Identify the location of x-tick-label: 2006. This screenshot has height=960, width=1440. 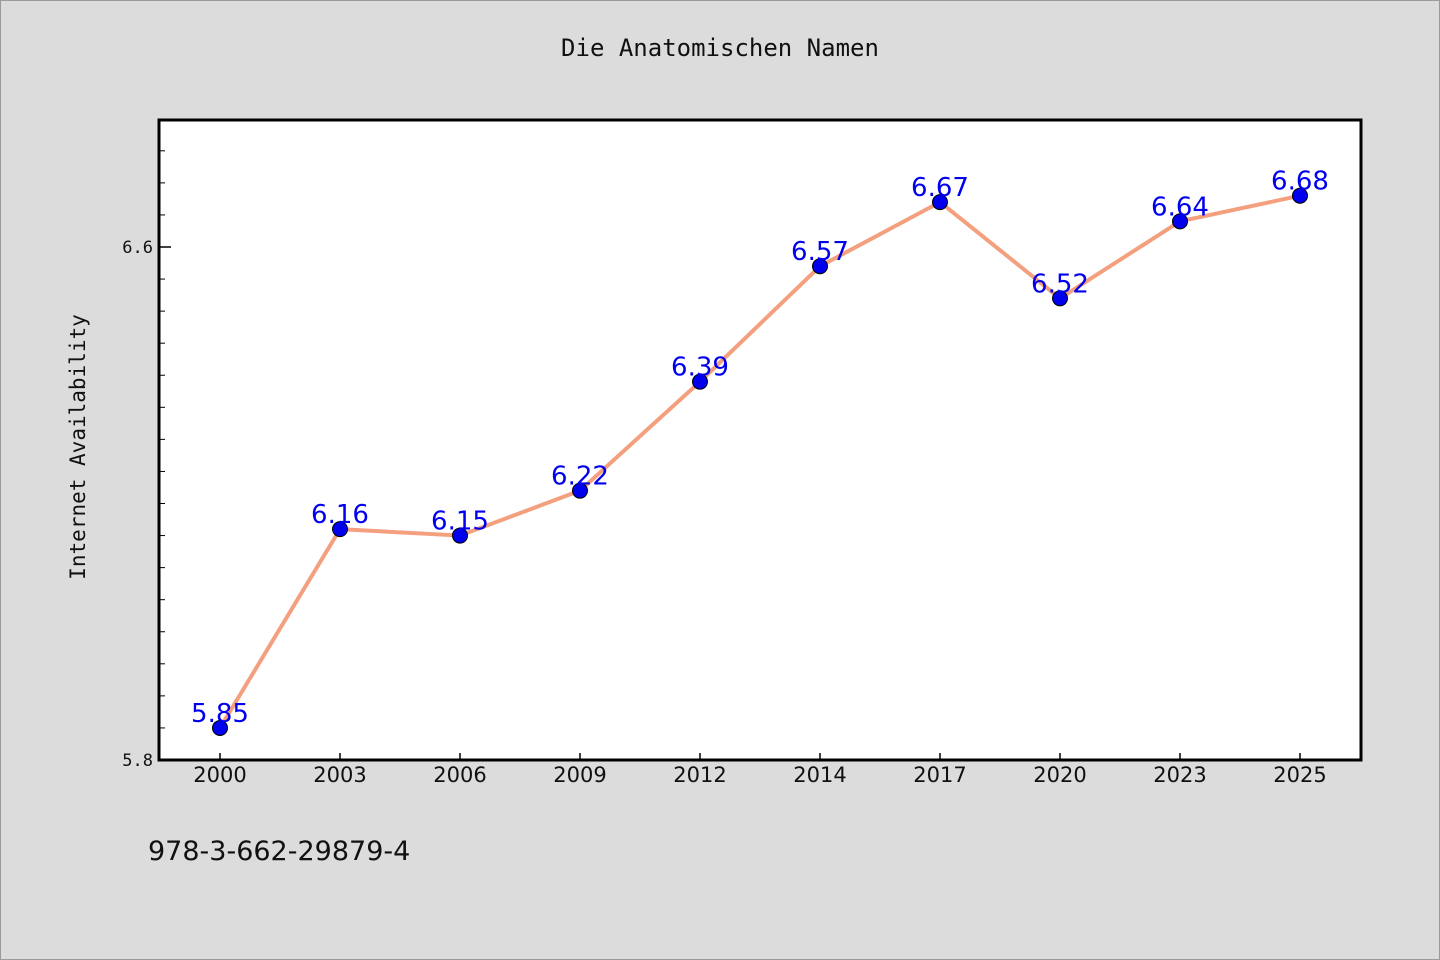
(459, 775).